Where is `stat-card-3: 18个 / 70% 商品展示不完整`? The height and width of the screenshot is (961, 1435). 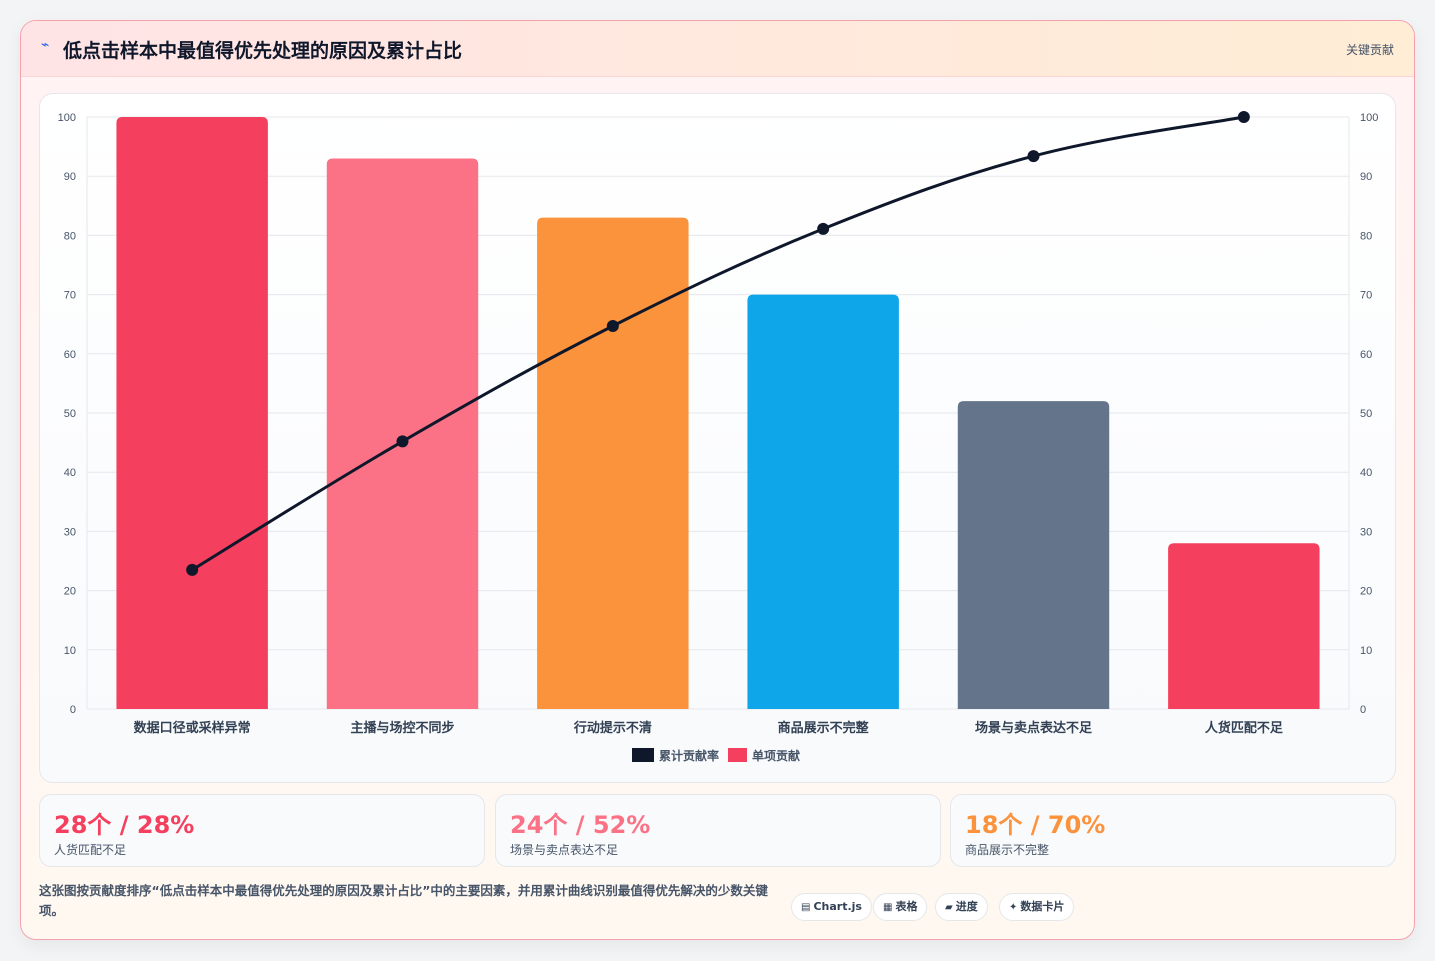
stat-card-3: 18个 / 70% 商品展示不完整 is located at coordinates (1173, 830).